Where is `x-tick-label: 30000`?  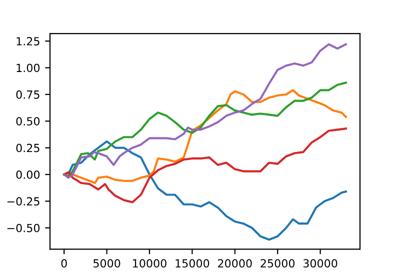 x-tick-label: 30000 is located at coordinates (320, 263).